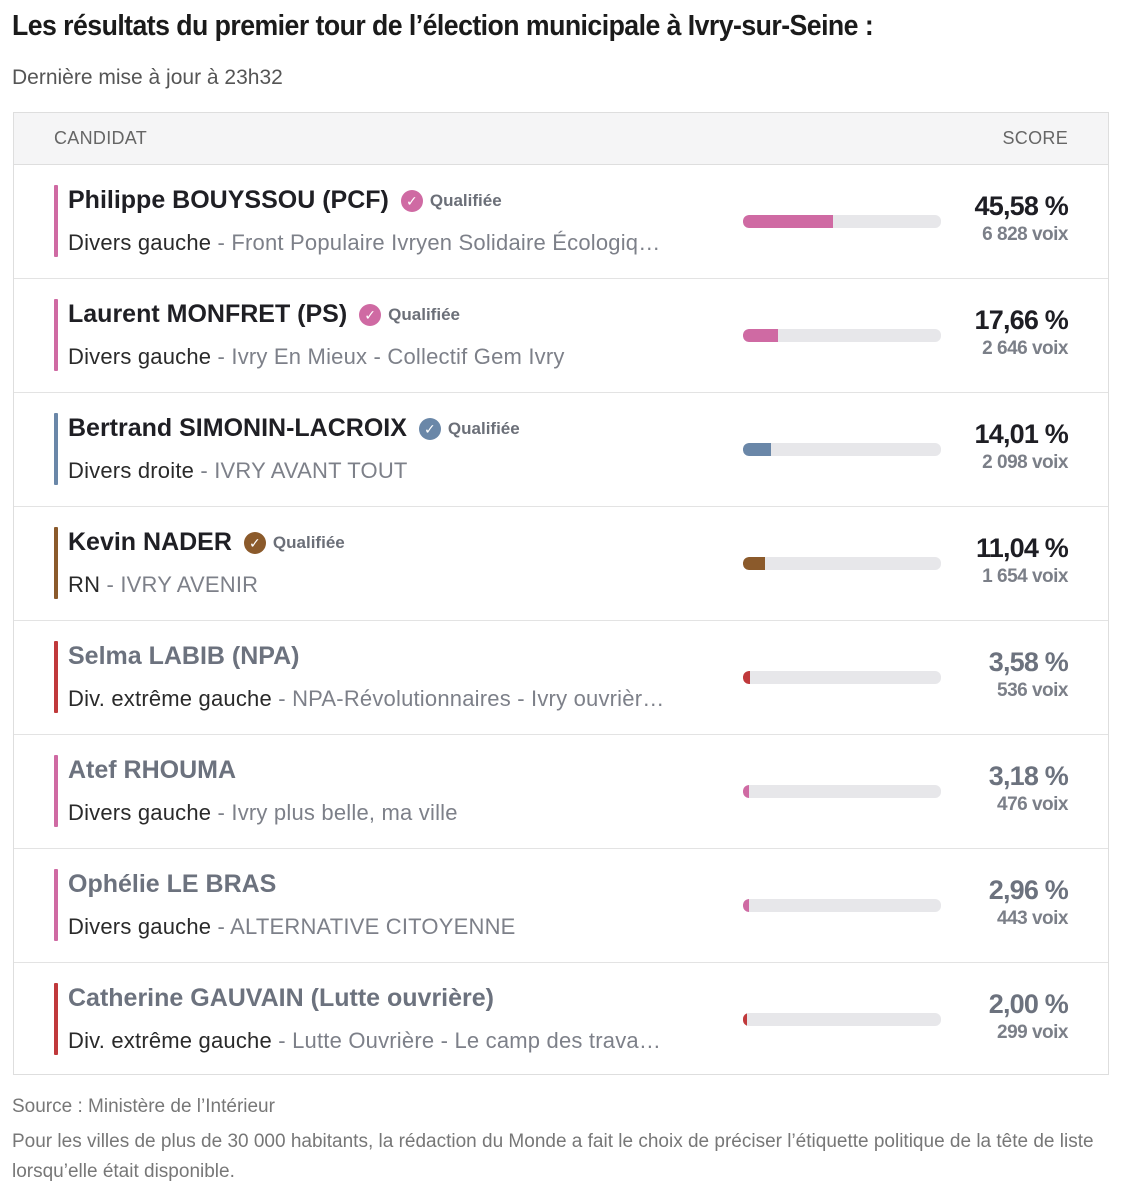  What do you see at coordinates (1025, 462) in the screenshot?
I see `score-votes: 2 098 voix` at bounding box center [1025, 462].